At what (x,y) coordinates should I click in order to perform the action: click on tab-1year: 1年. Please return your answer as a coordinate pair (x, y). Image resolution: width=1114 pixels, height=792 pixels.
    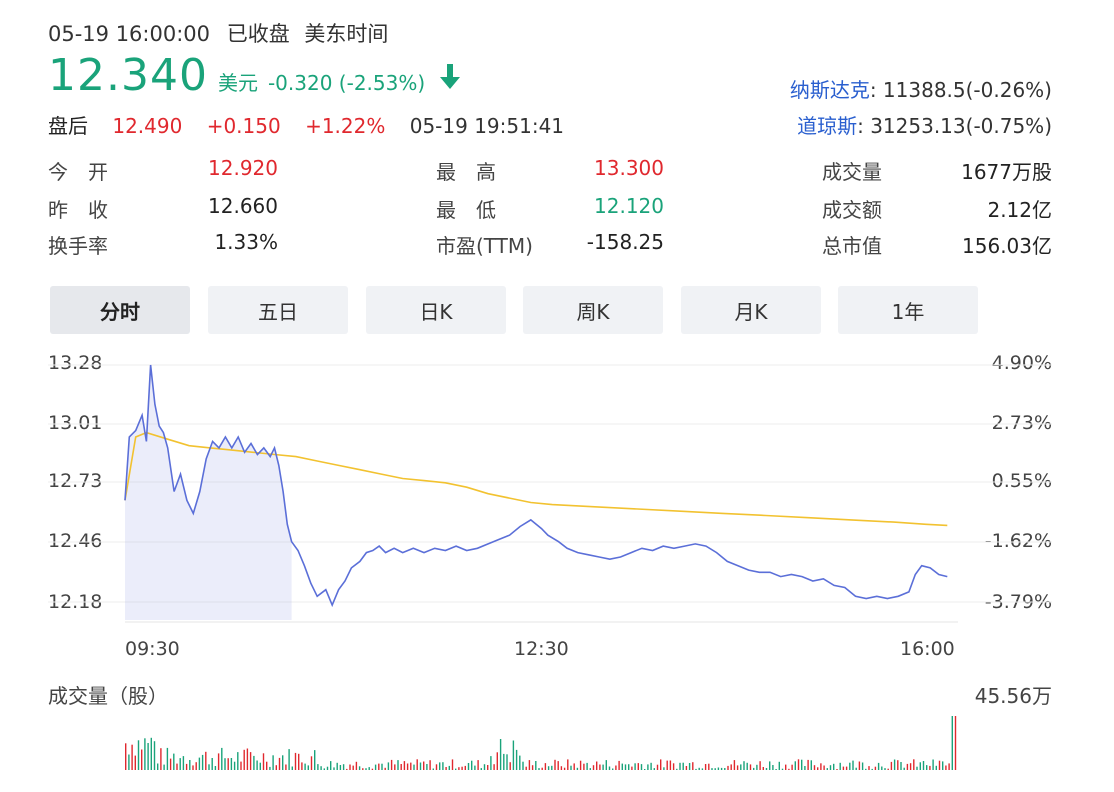
    Looking at the image, I should click on (908, 310).